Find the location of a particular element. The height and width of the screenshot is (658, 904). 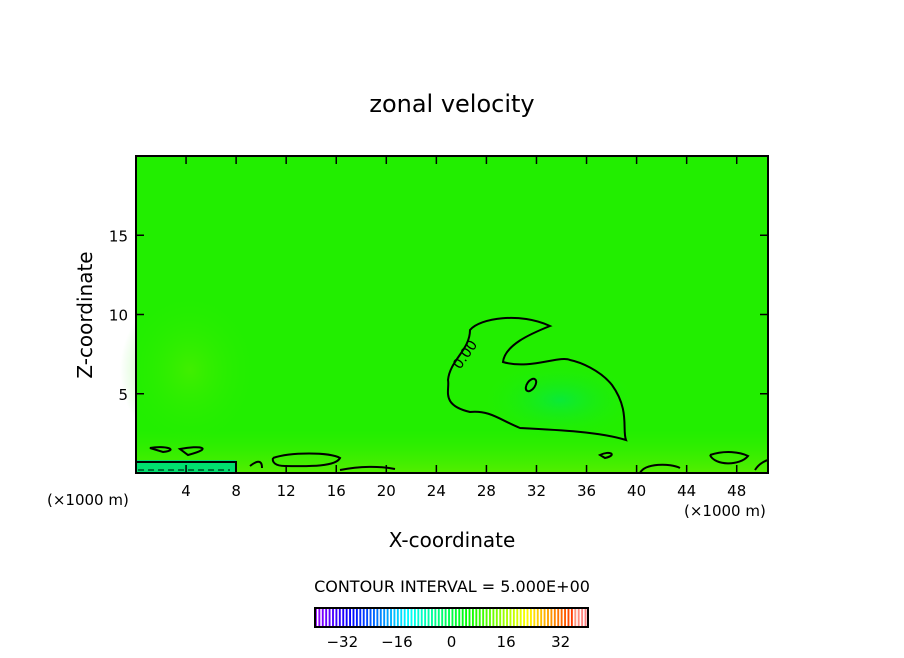

colorbar-tick-label: −32 is located at coordinates (342, 642).